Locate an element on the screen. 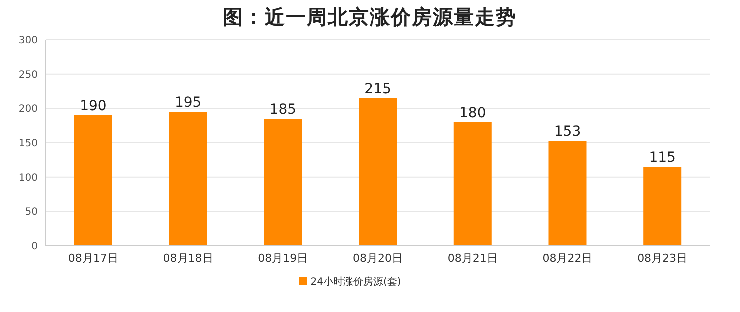  x-tick-label: 08月23日 is located at coordinates (663, 258).